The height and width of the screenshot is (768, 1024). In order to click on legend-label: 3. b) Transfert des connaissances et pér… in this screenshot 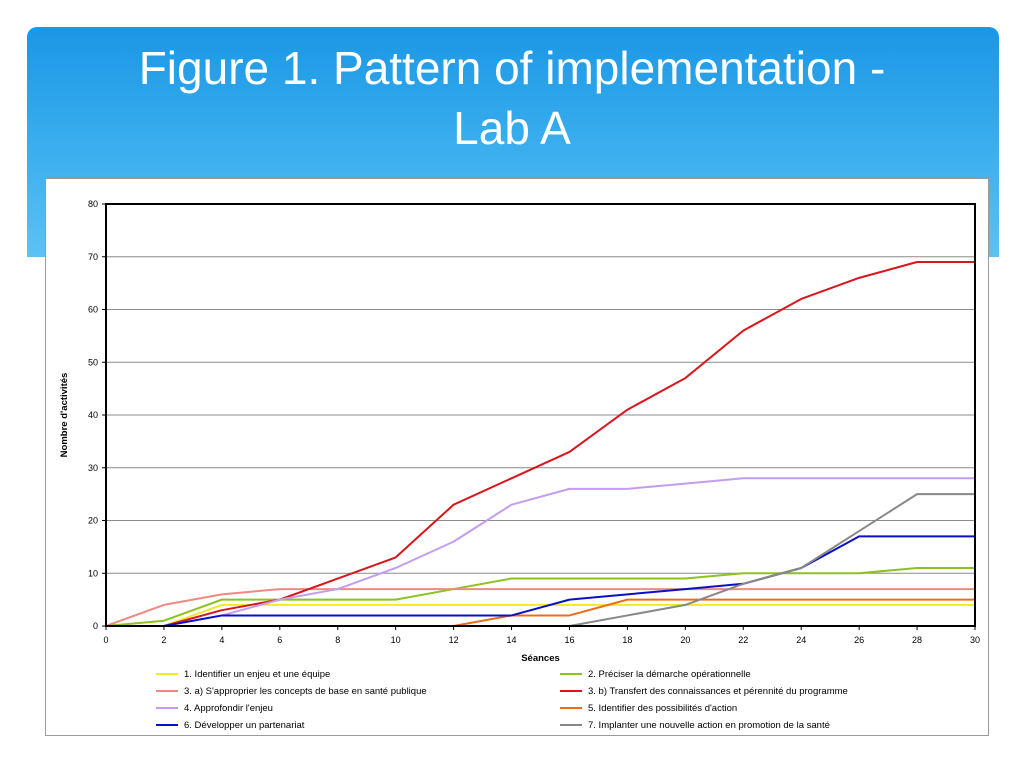, I will do `click(718, 691)`.